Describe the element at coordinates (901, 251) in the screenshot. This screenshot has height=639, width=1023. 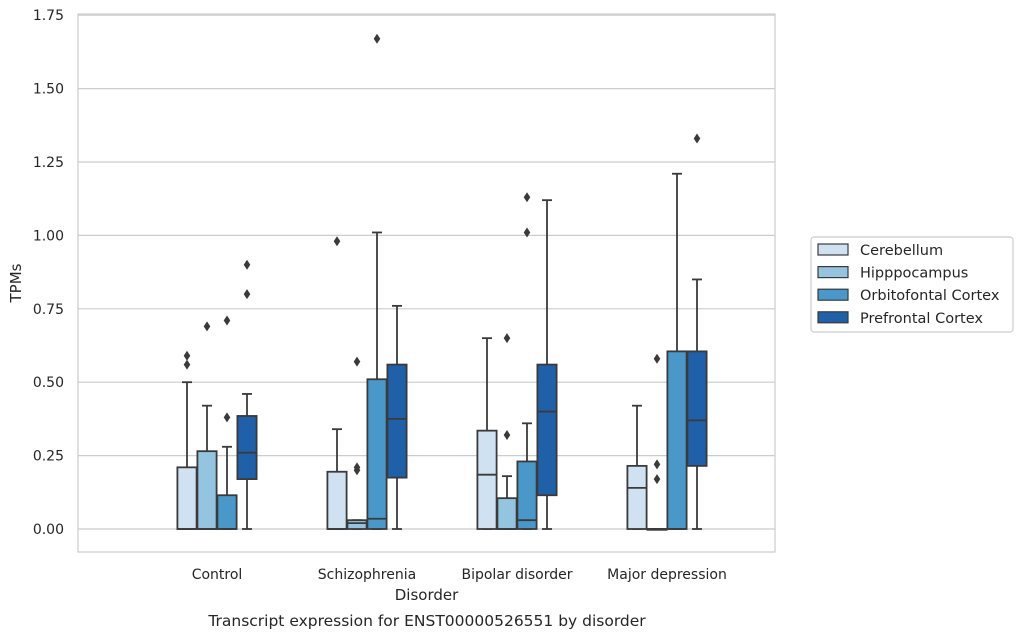
I see `legend-label: Cerebellum` at that location.